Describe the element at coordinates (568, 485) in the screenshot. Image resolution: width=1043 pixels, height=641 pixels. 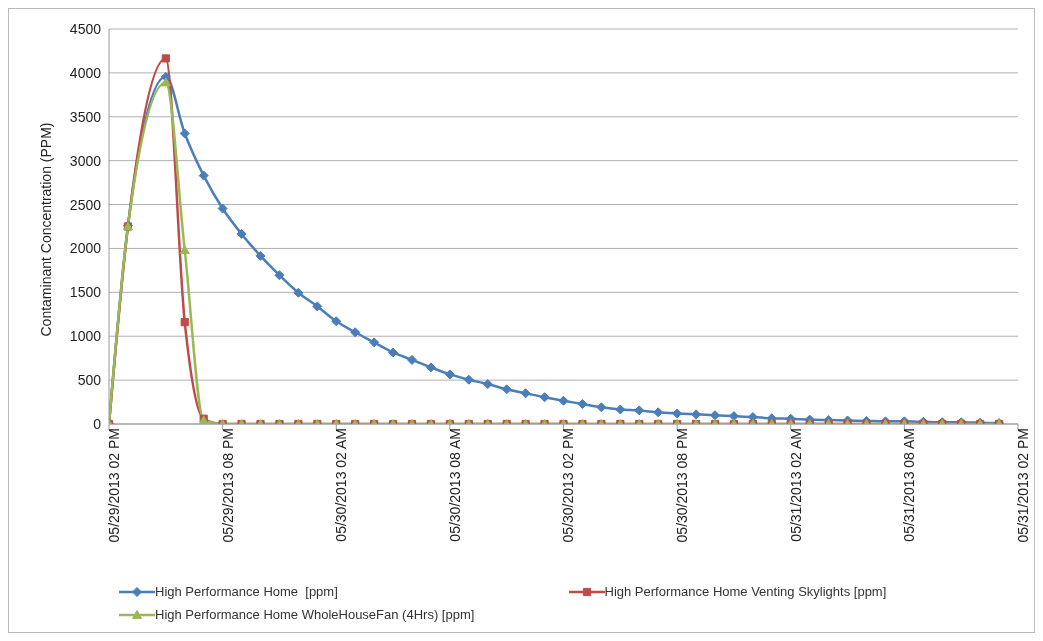
I see `x-tick-label: 05/30/2013 02 PM` at that location.